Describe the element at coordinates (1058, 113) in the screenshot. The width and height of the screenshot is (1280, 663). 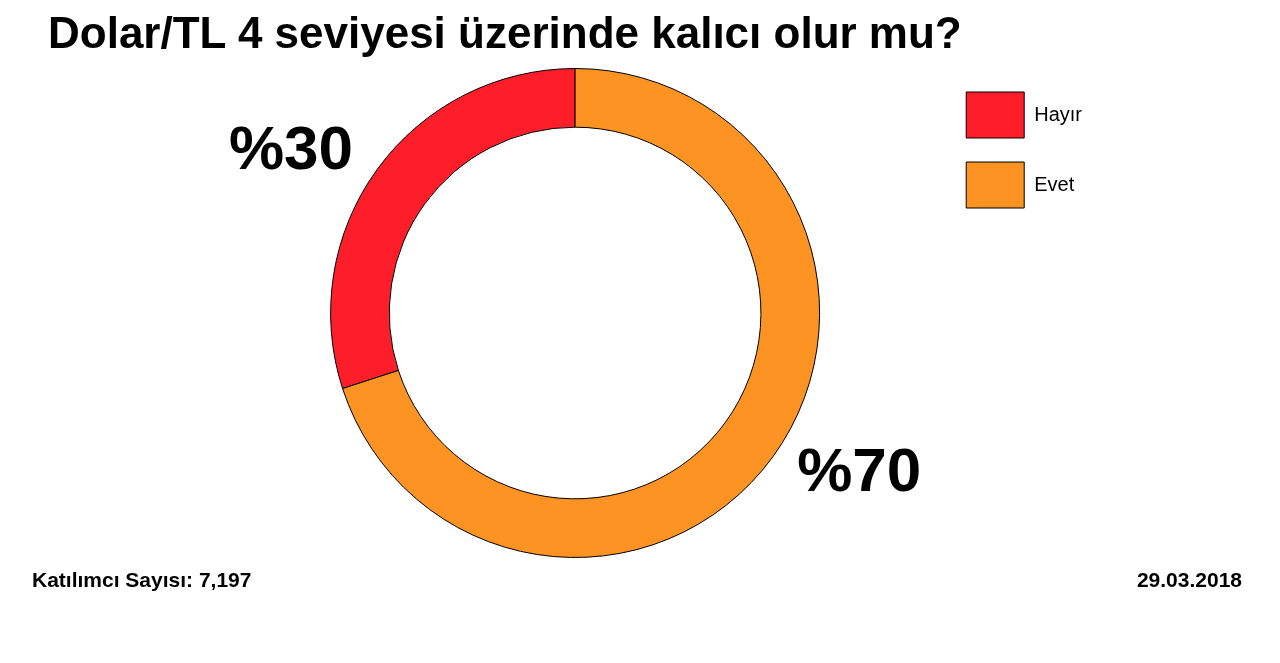
I see `legend-label: Hayır` at that location.